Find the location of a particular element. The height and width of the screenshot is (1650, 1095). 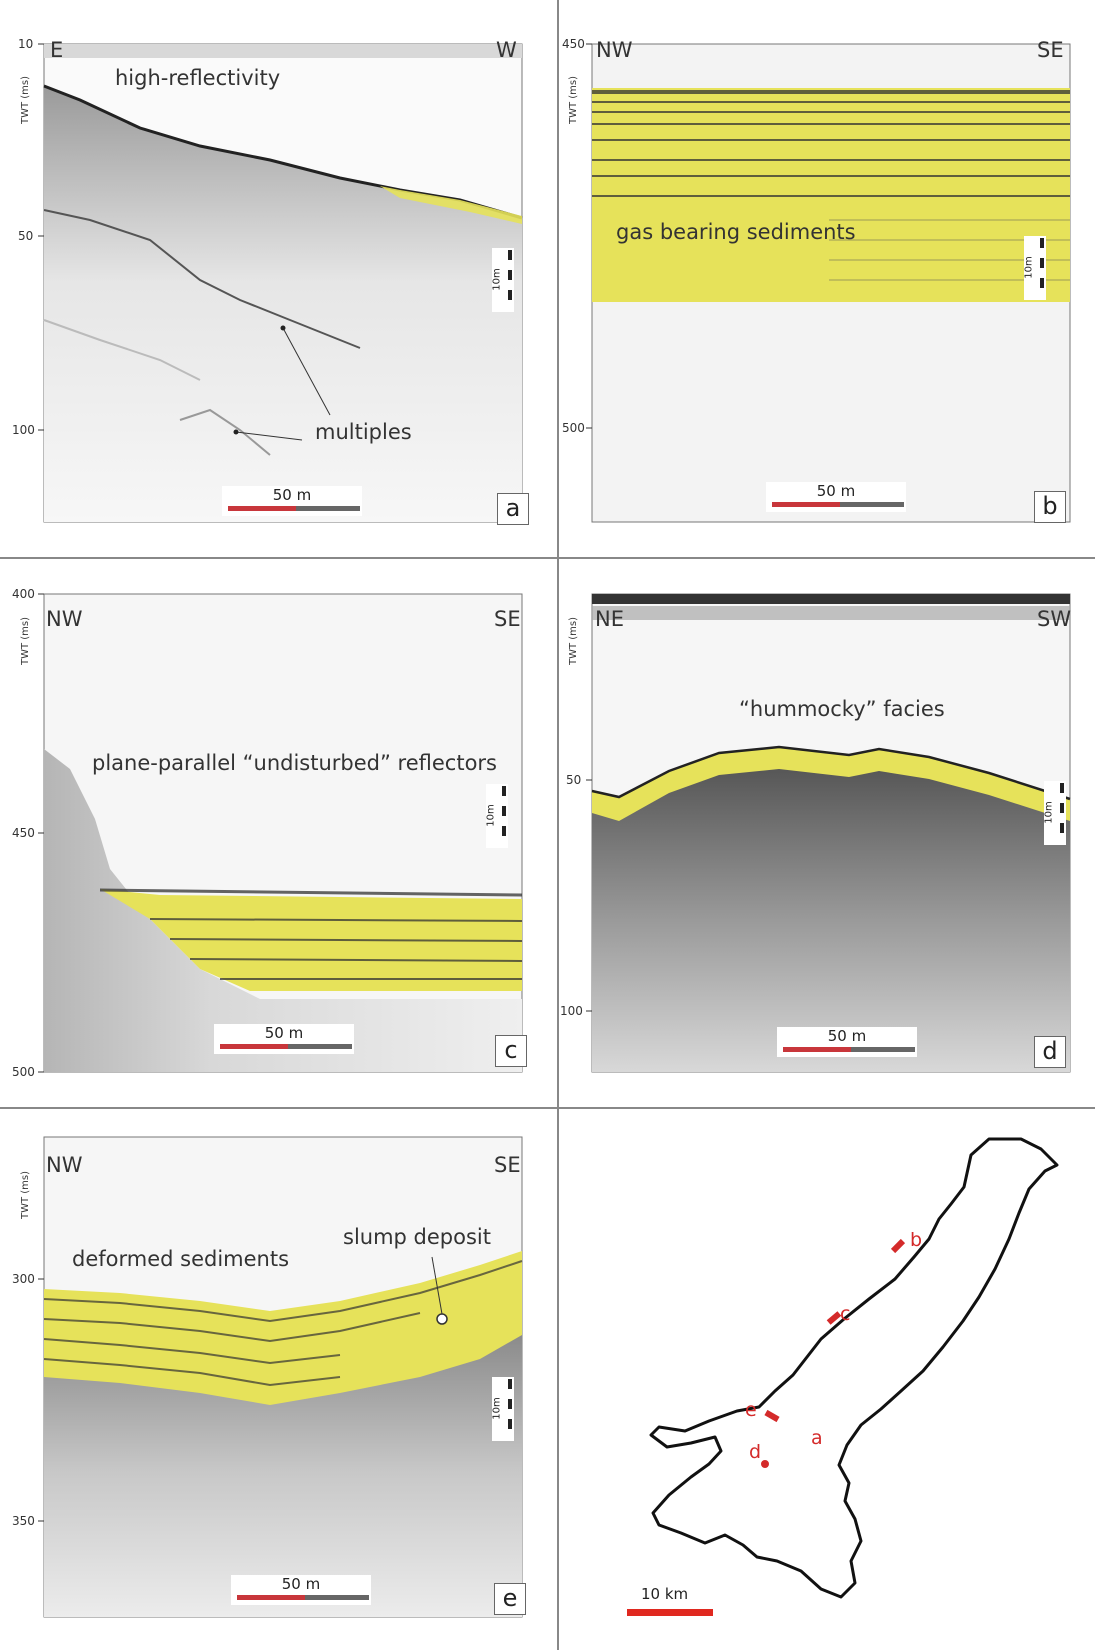

panel-letter-d: d is located at coordinates (1050, 1052).